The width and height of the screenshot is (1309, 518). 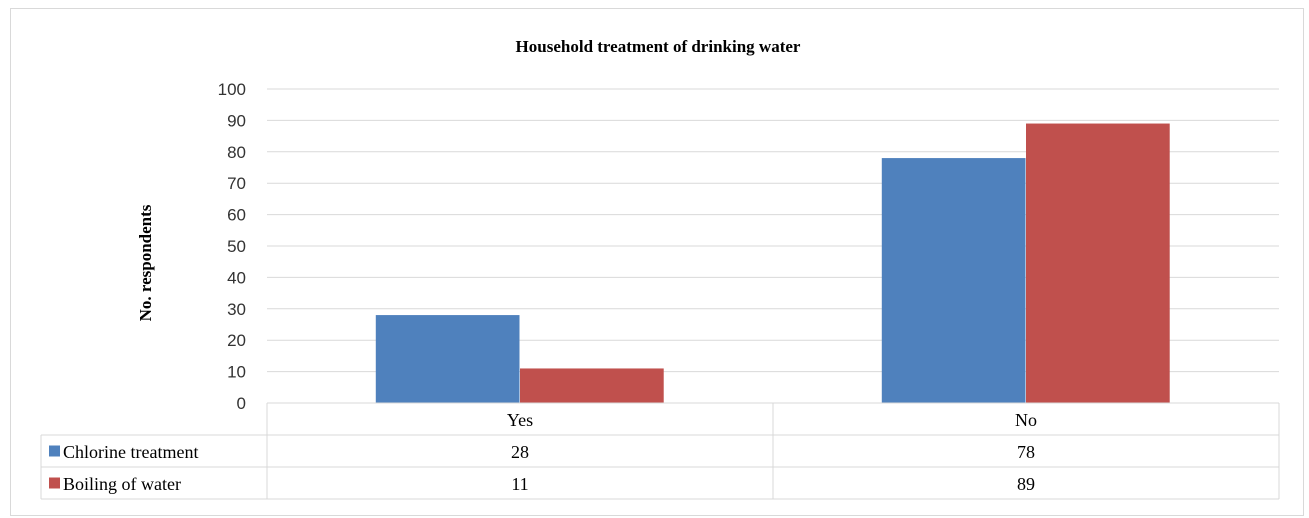 What do you see at coordinates (658, 46) in the screenshot?
I see `chart-title: Household treatment of drinking water` at bounding box center [658, 46].